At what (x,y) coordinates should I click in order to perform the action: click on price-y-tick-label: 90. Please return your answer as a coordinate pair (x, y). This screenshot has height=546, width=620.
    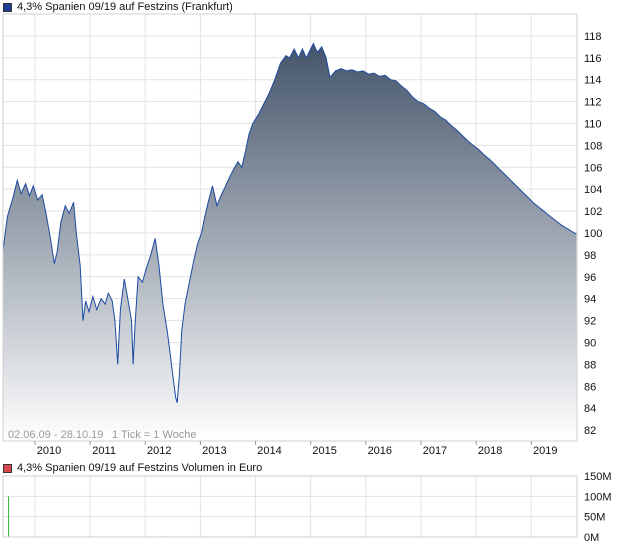
    Looking at the image, I should click on (590, 343).